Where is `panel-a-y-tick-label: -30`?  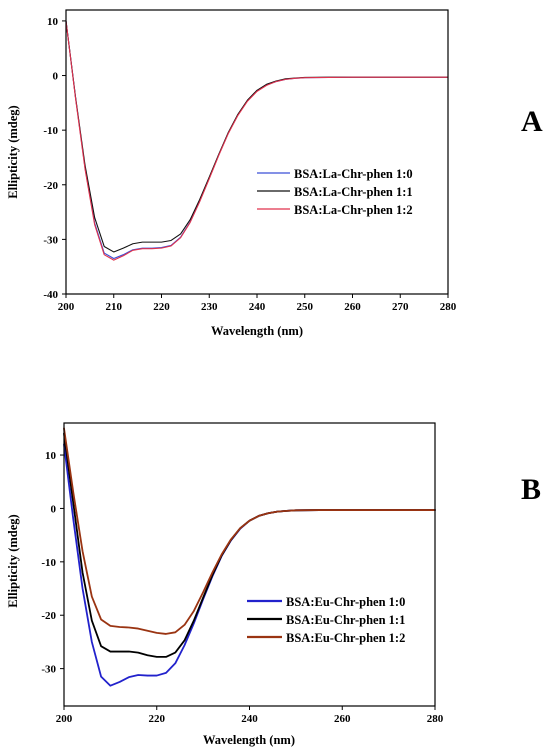 panel-a-y-tick-label: -30 is located at coordinates (50, 240).